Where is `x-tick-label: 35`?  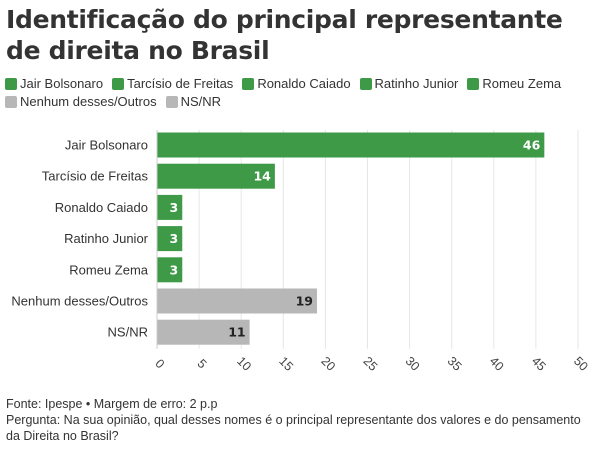
x-tick-label: 35 is located at coordinates (455, 364).